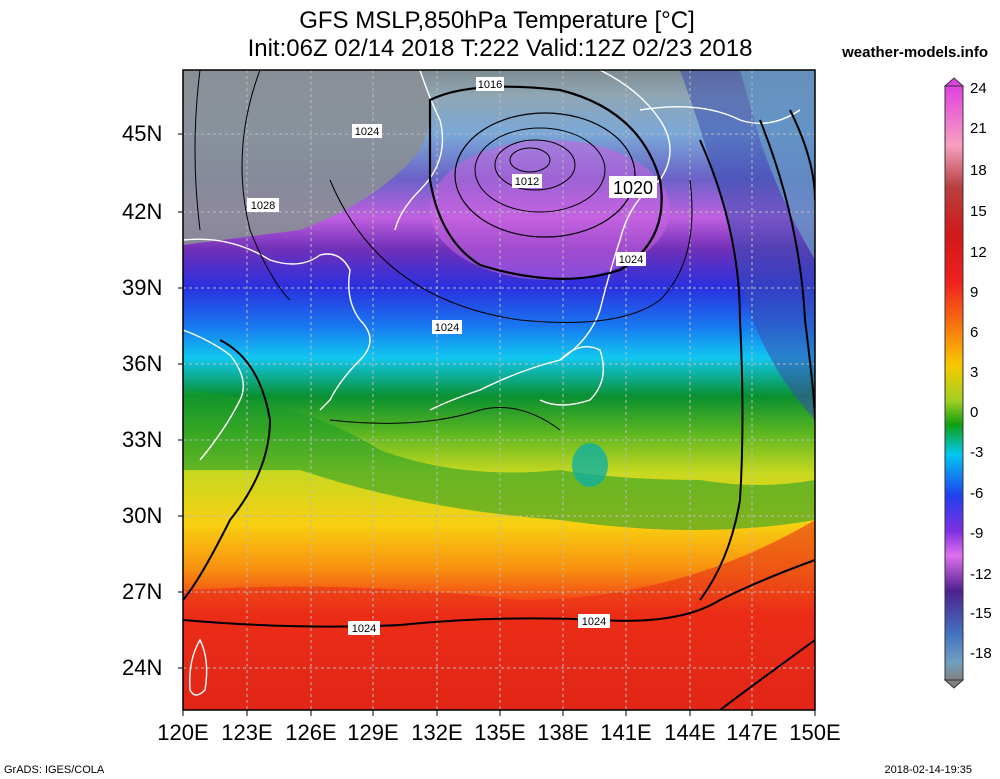 Image resolution: width=1000 pixels, height=779 pixels. I want to click on isobar-label: 1012, so click(527, 181).